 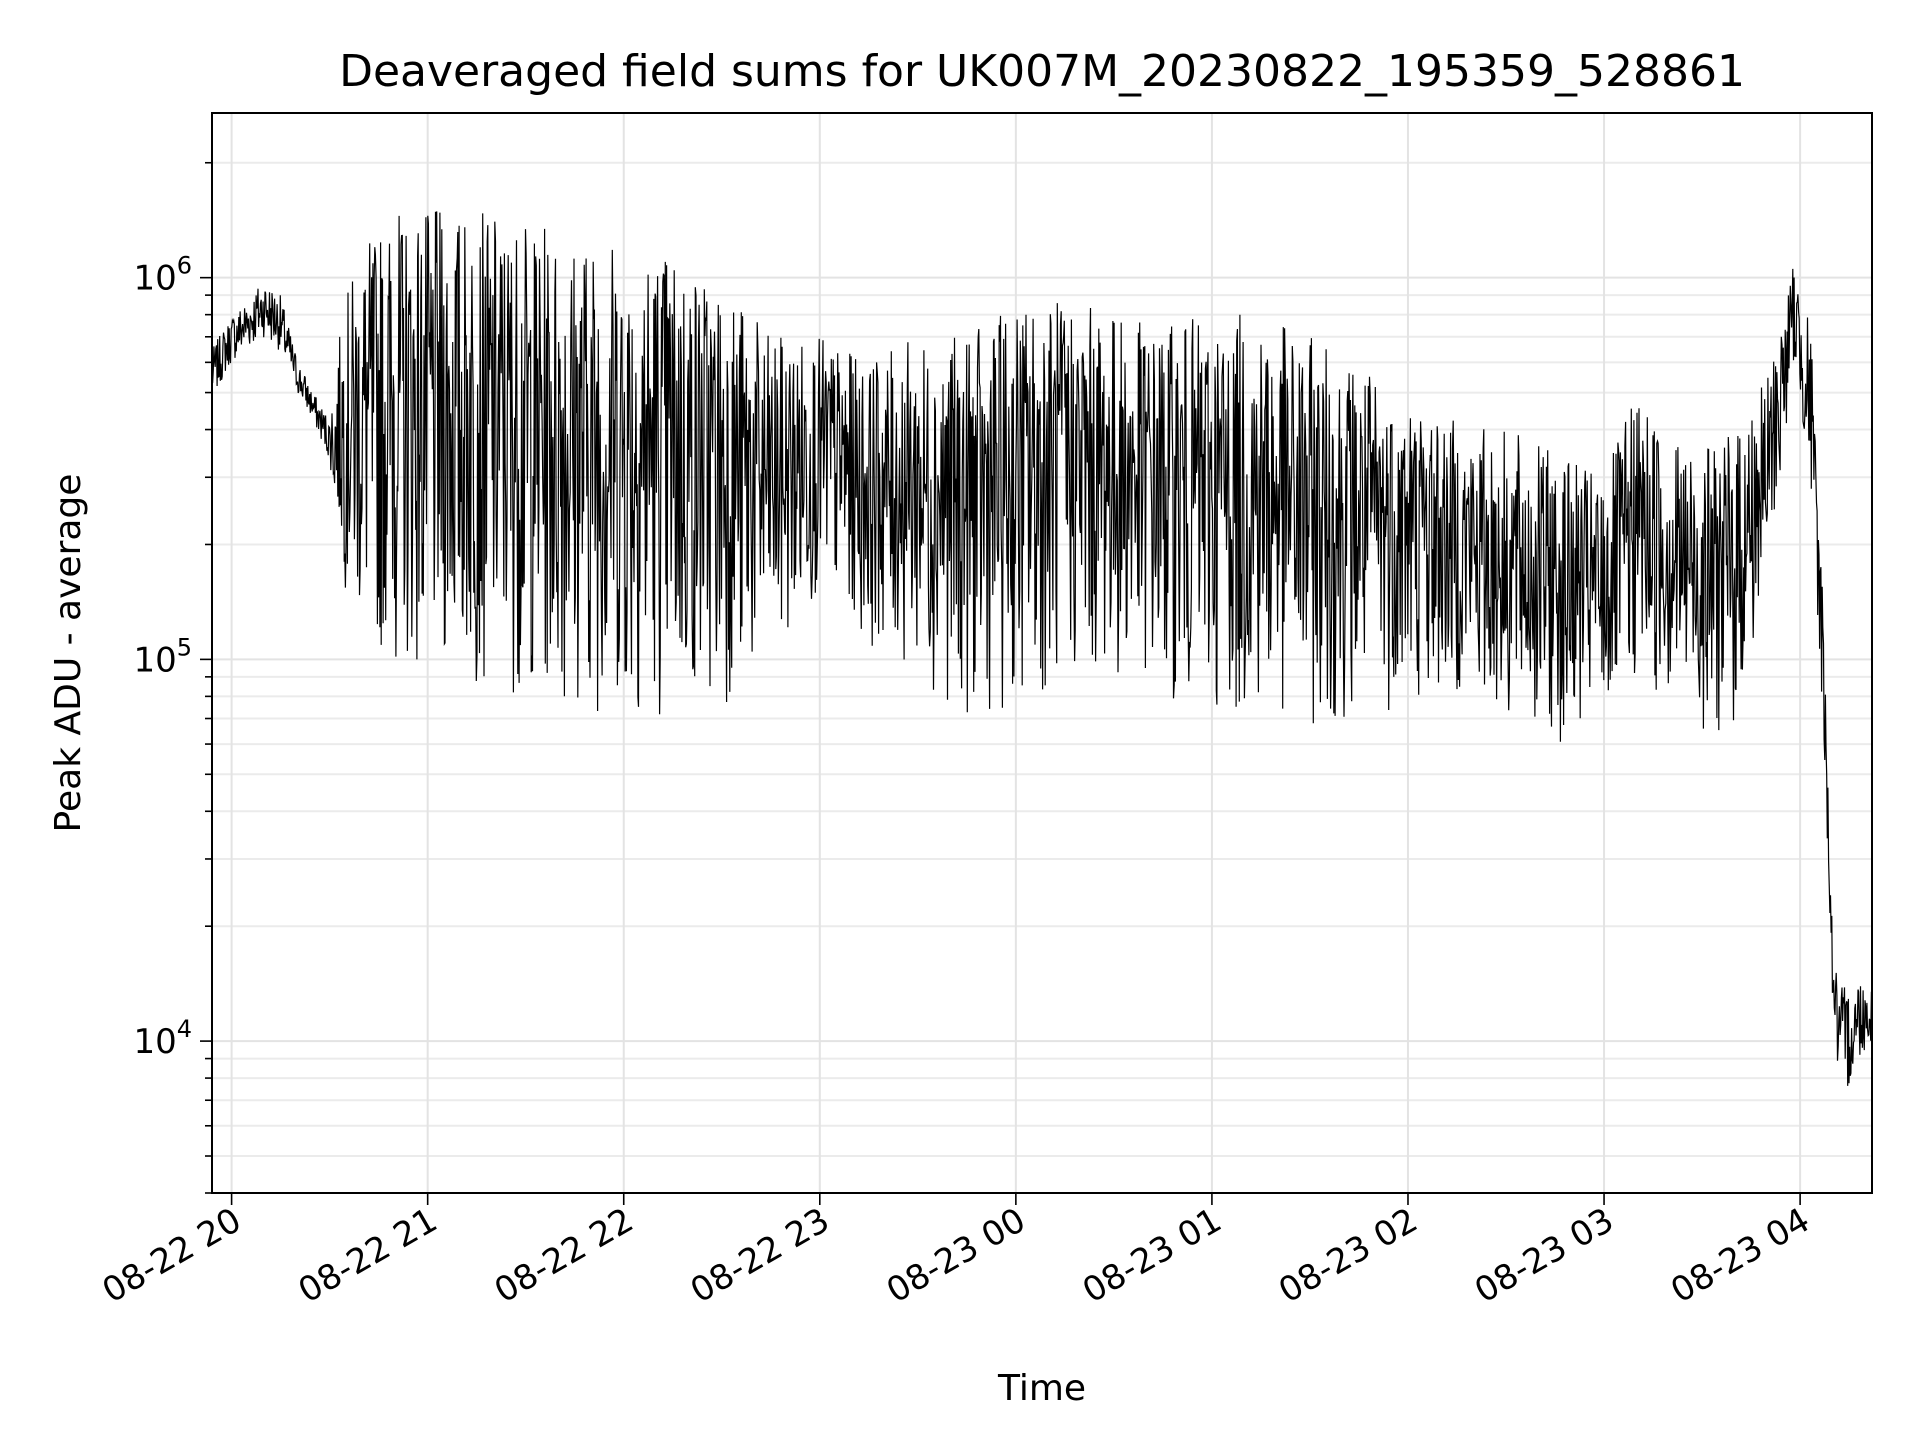 What do you see at coordinates (760, 1255) in the screenshot?
I see `x-tick-label: 08-22 23` at bounding box center [760, 1255].